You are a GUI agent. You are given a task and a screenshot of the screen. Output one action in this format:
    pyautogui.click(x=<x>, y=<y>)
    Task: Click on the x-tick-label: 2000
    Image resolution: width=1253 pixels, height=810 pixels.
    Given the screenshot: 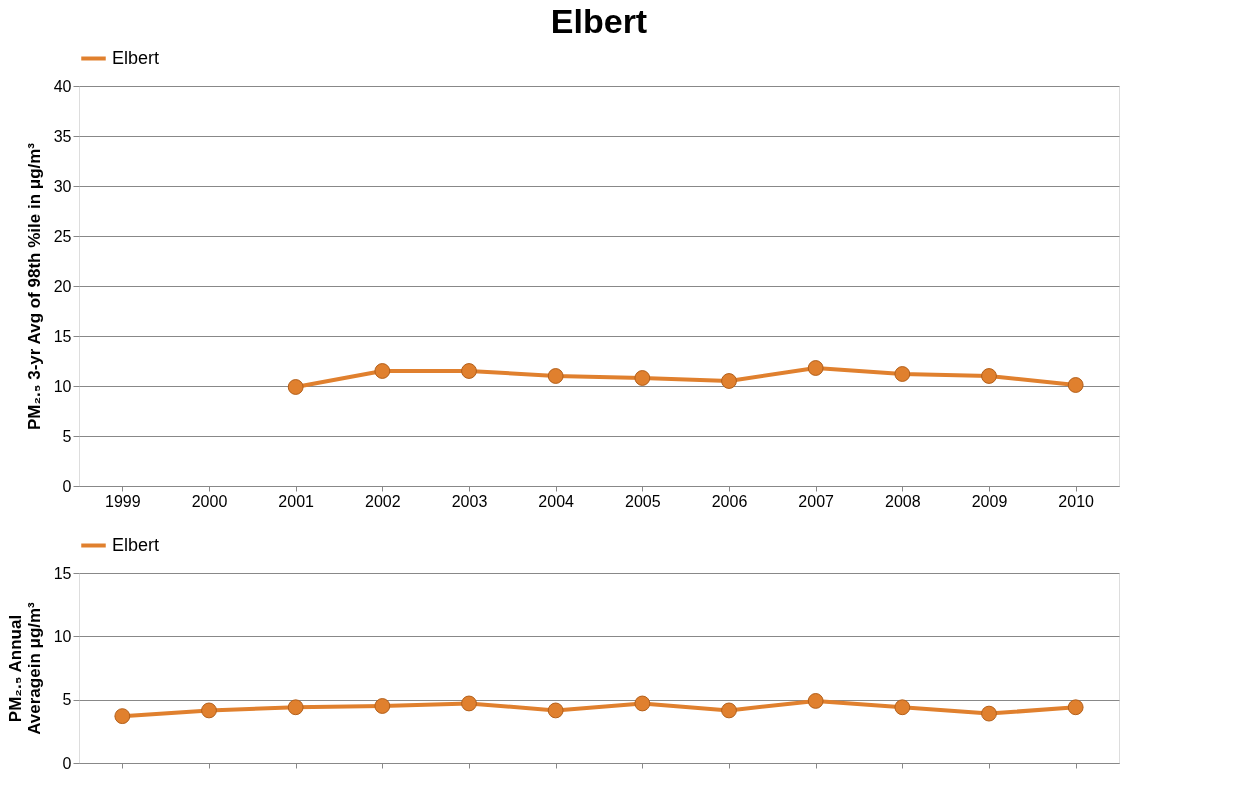 What is the action you would take?
    pyautogui.click(x=209, y=501)
    